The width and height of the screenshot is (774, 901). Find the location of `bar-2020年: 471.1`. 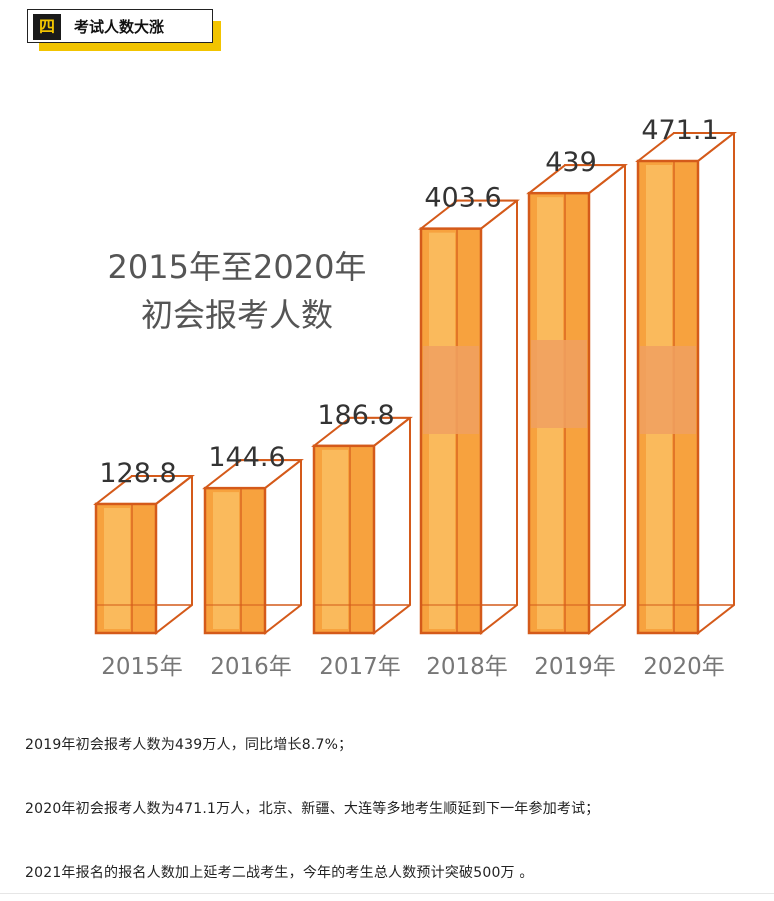

bar-2020年: 471.1 is located at coordinates (686, 375).